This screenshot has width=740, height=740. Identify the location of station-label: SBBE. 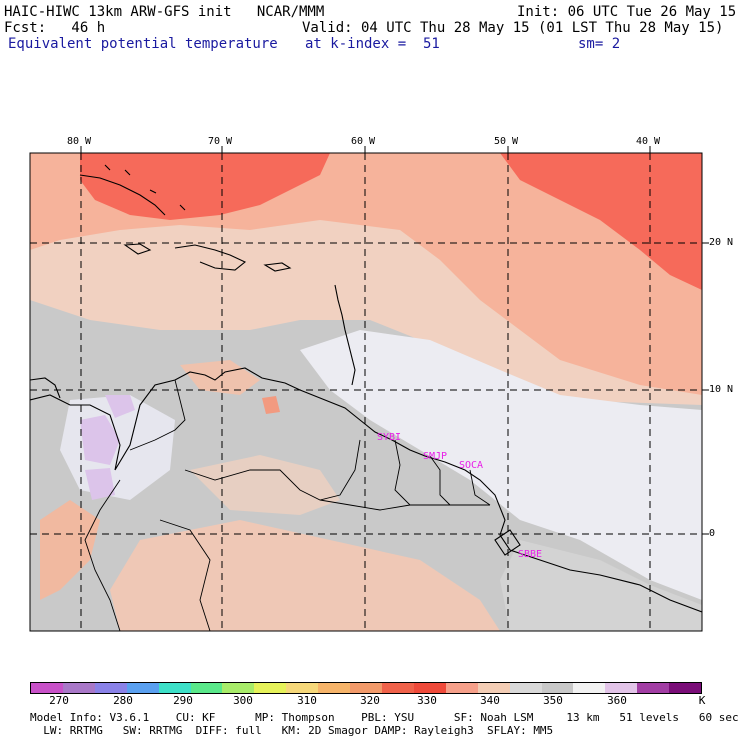
(530, 554).